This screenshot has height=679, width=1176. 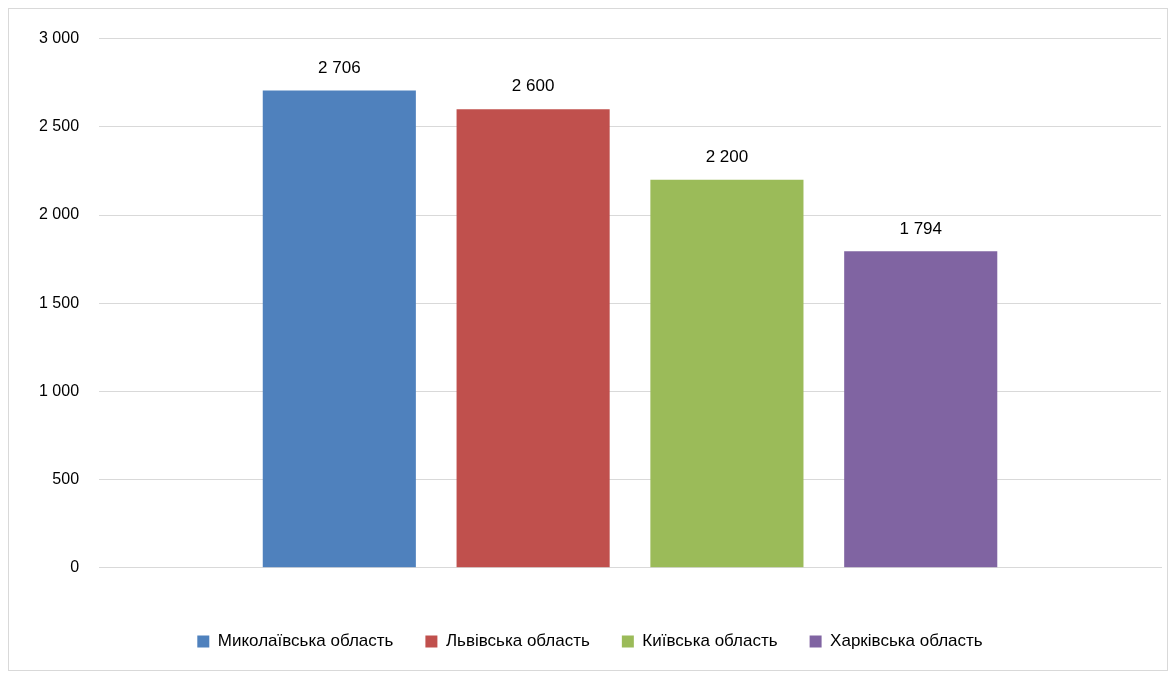 What do you see at coordinates (920, 228) in the screenshot?
I see `data-label: 1 794` at bounding box center [920, 228].